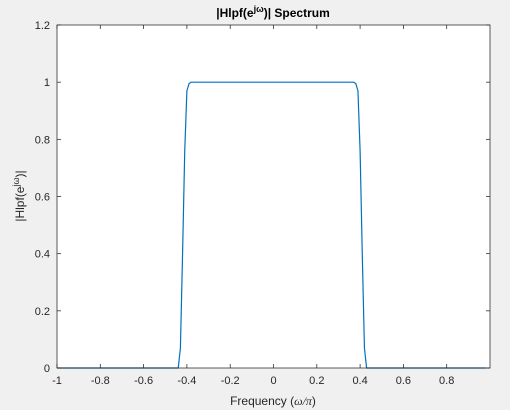  I want to click on y-axis-label-superscript: jω, so click(16, 182).